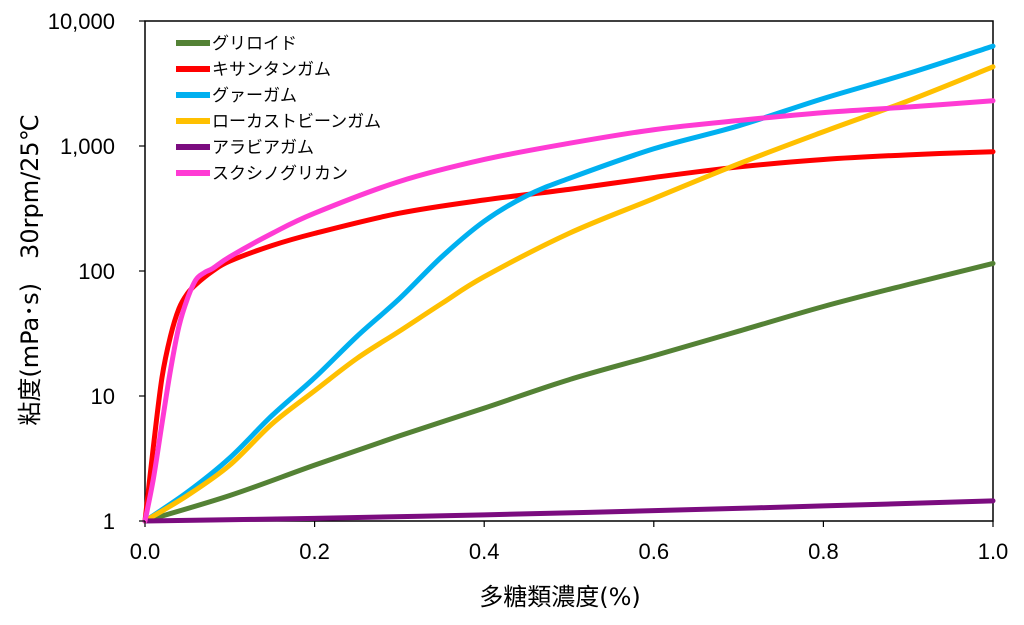 This screenshot has width=1024, height=625. I want to click on legend-label: グァーガム, so click(254, 96).